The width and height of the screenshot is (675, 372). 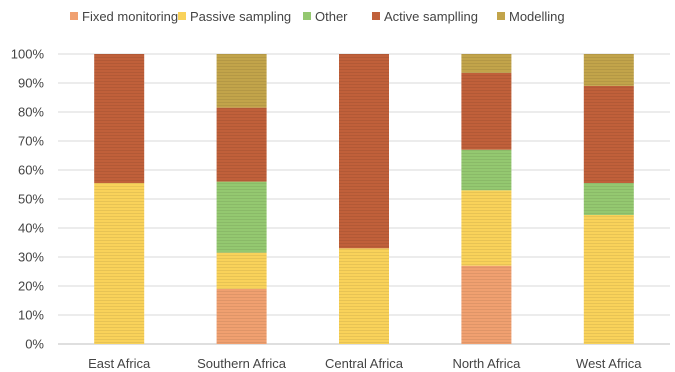 What do you see at coordinates (240, 16) in the screenshot?
I see `legend-label: Passive sampling` at bounding box center [240, 16].